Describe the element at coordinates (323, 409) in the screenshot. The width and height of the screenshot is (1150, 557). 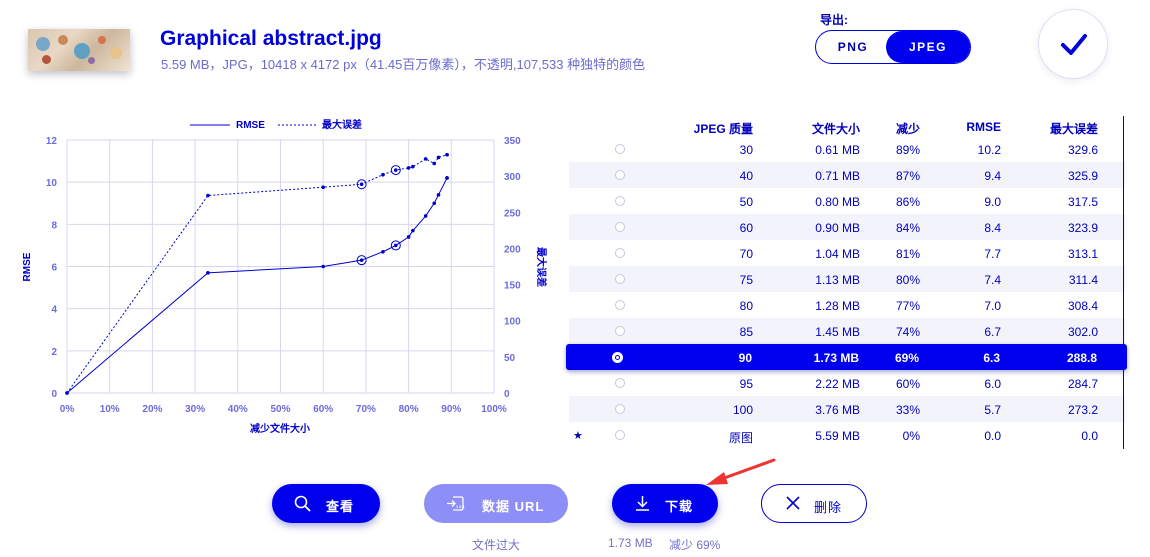
I see `x-tick-label: 60%` at that location.